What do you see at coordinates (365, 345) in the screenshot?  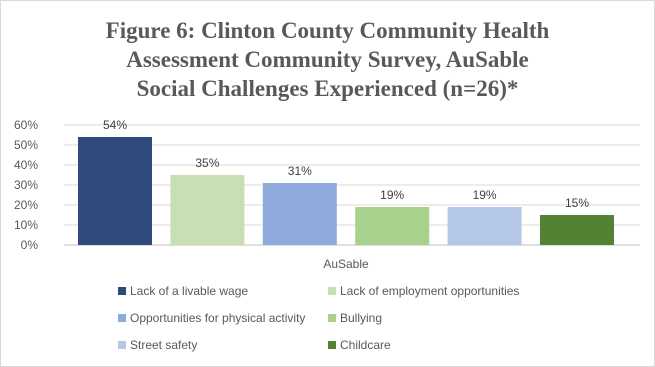 I see `legend-label: Childcare` at bounding box center [365, 345].